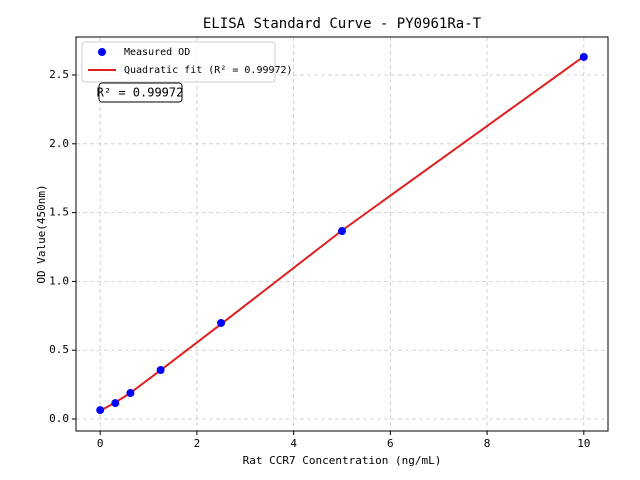  Describe the element at coordinates (583, 443) in the screenshot. I see `x-tick-label: 10` at that location.